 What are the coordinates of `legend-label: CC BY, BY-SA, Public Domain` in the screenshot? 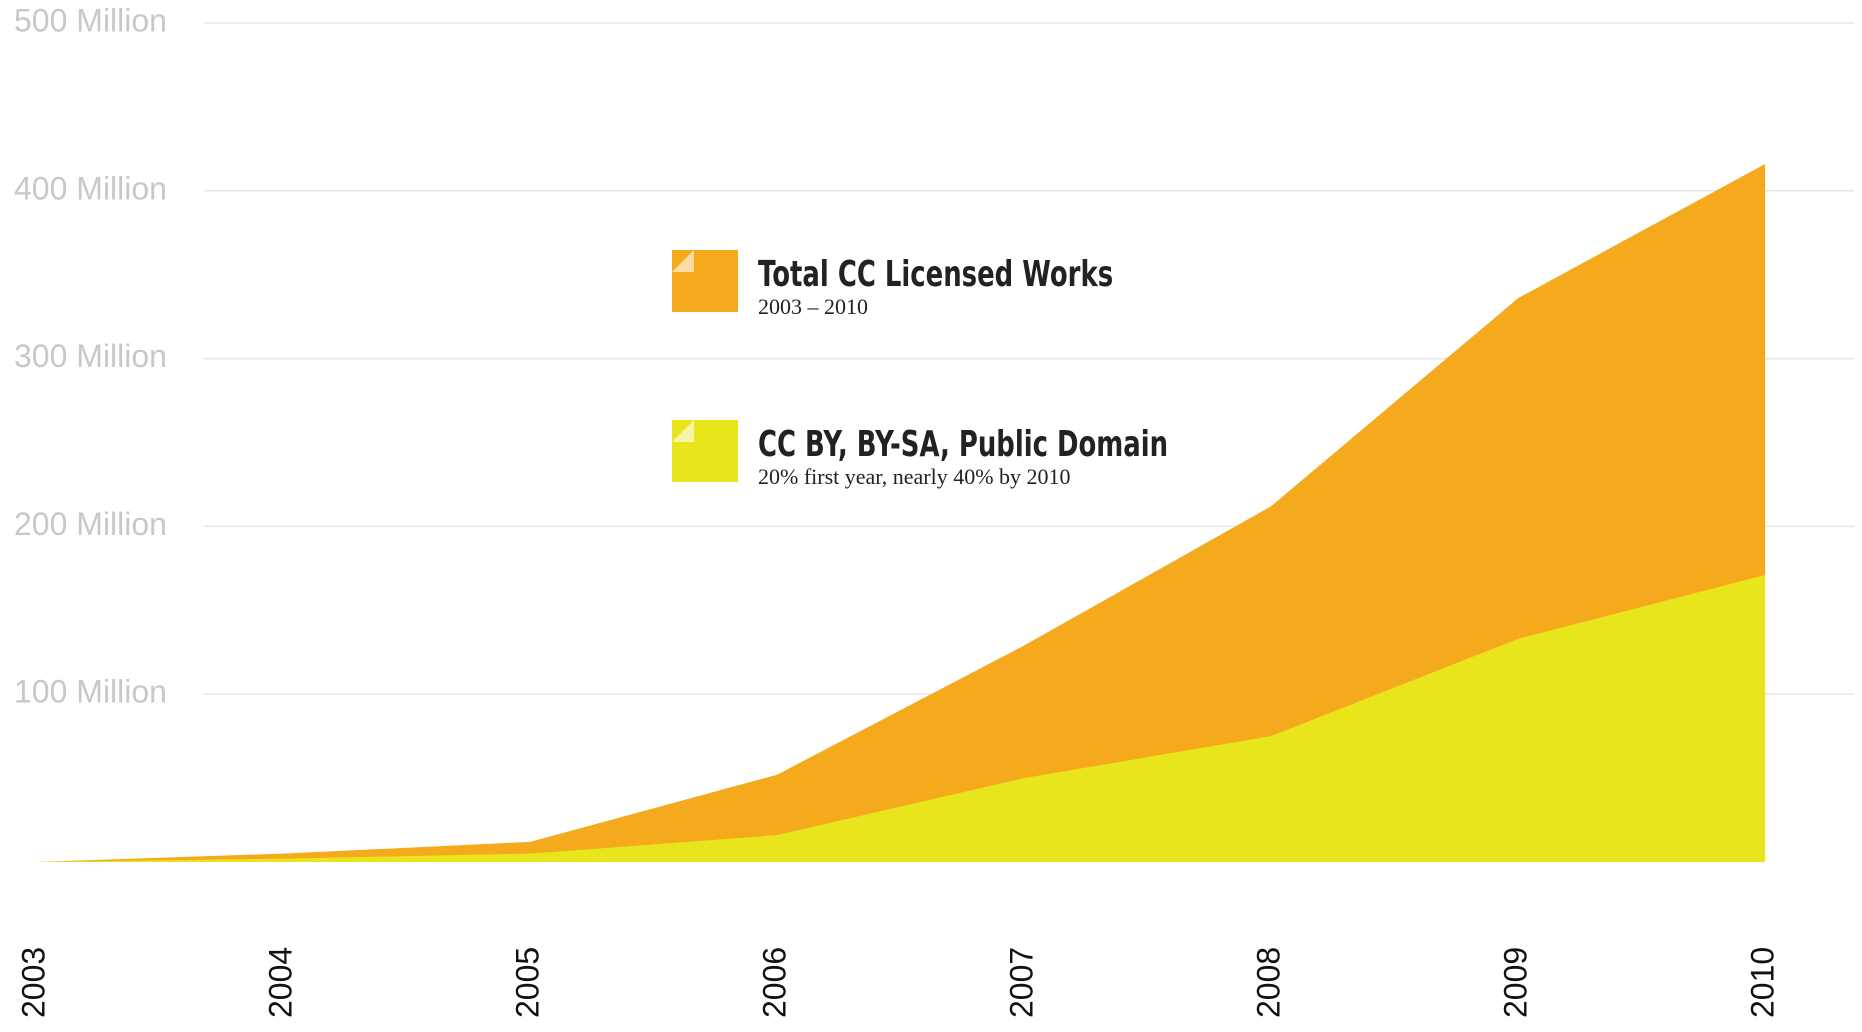 It's located at (963, 444).